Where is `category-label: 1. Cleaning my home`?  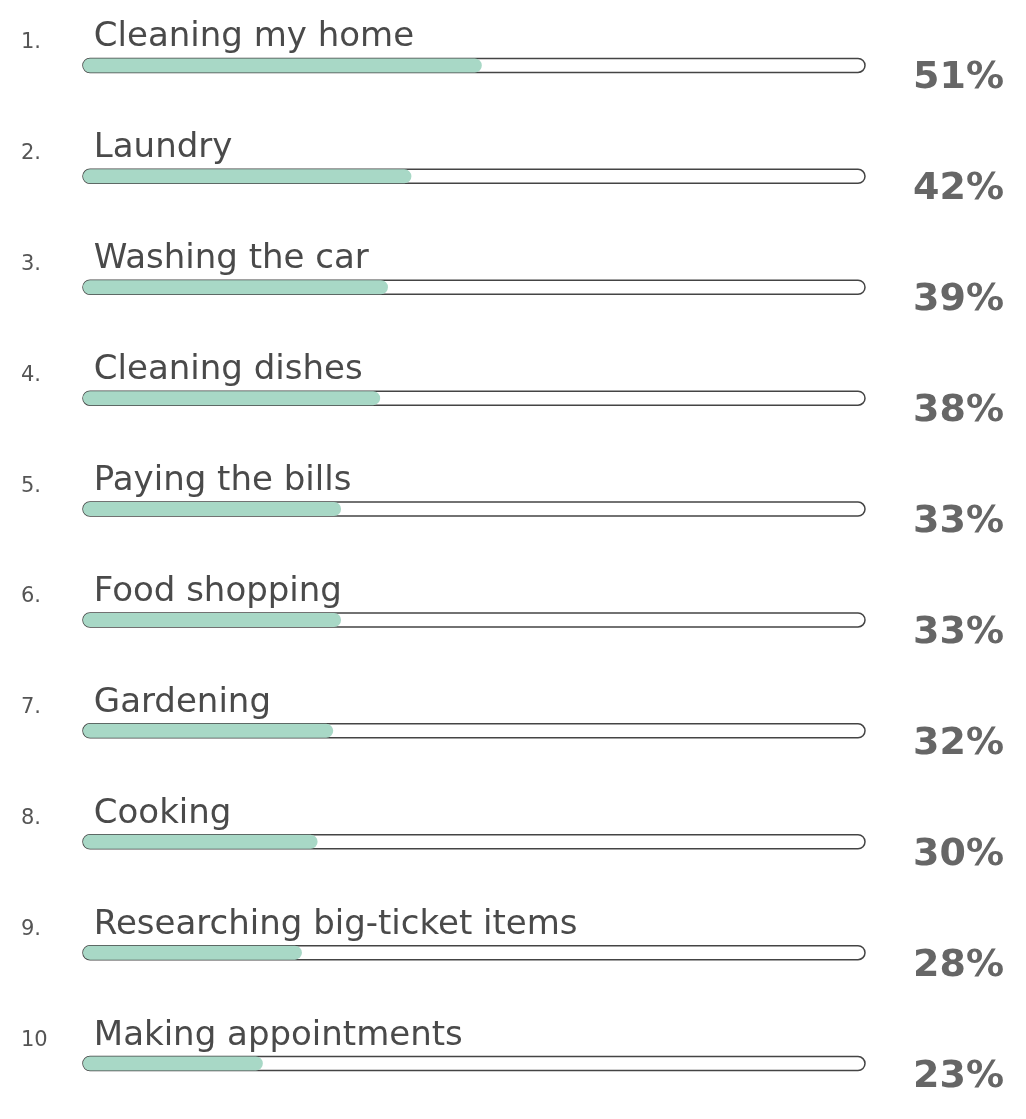 category-label: 1. Cleaning my home is located at coordinates (218, 34).